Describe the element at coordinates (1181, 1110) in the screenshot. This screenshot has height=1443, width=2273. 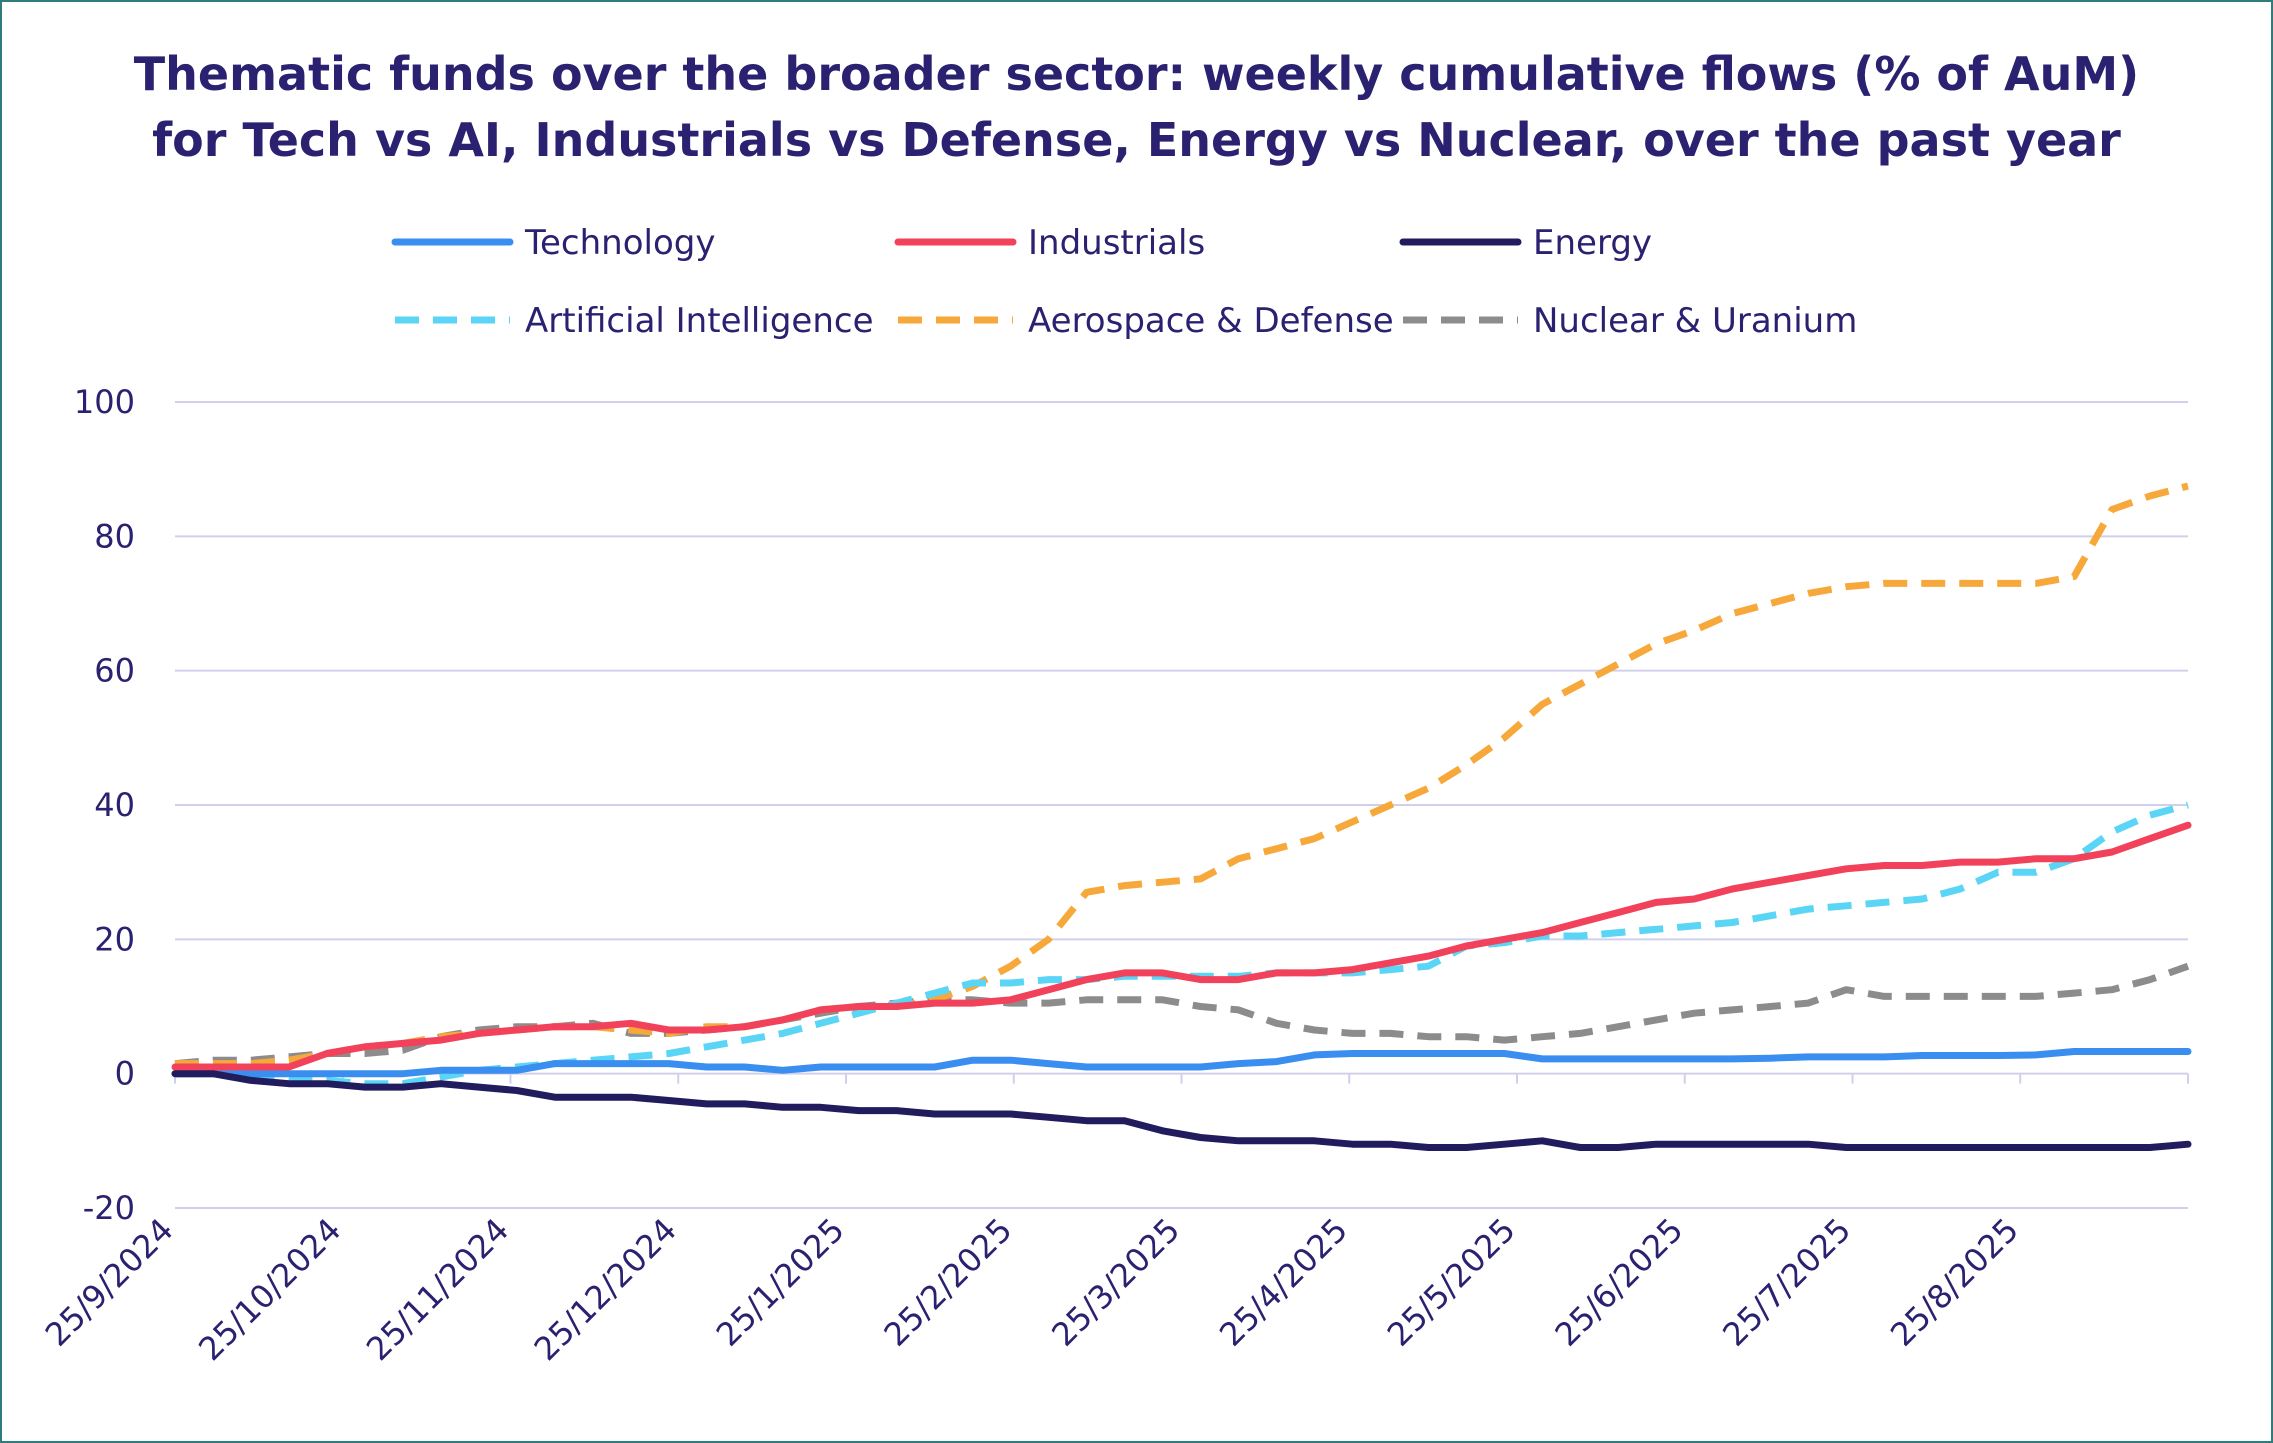
I see `series-line-energy` at that location.